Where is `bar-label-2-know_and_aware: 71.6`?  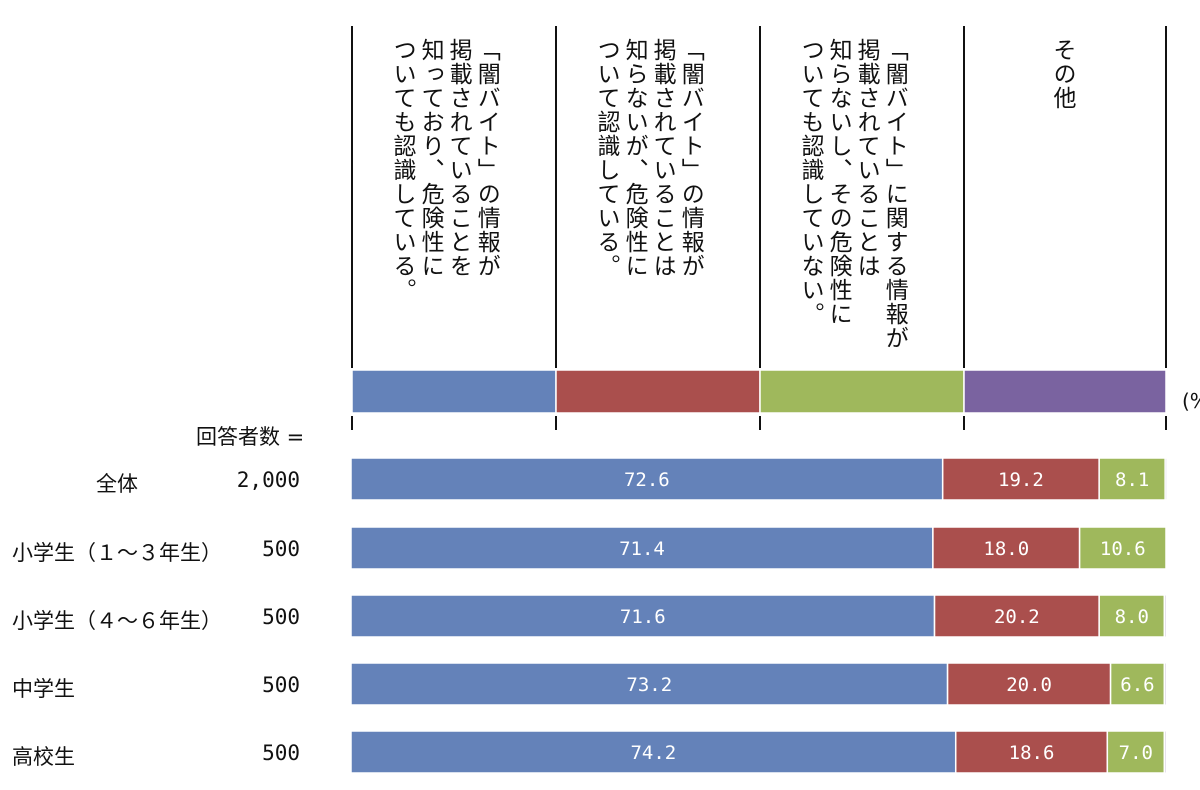 bar-label-2-know_and_aware: 71.6 is located at coordinates (643, 617).